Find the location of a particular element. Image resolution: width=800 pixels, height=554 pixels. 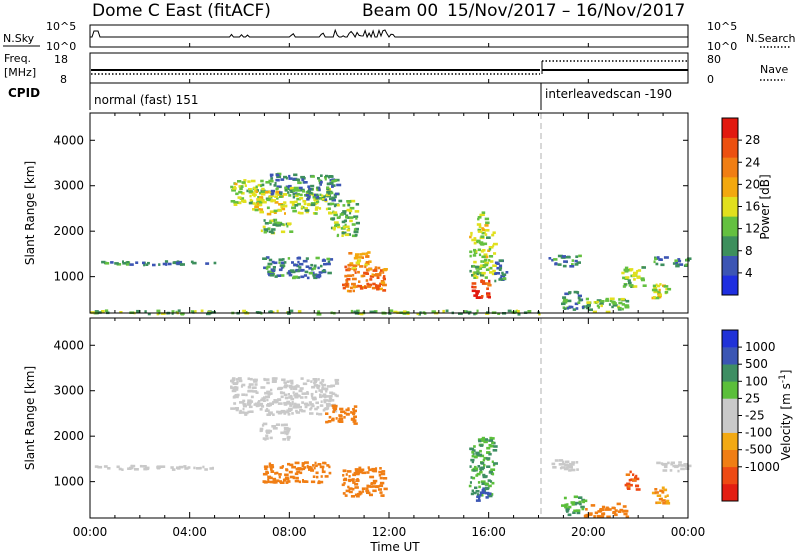

velocity-colorbar-label: Velocity [m s-1] is located at coordinates (785, 415).